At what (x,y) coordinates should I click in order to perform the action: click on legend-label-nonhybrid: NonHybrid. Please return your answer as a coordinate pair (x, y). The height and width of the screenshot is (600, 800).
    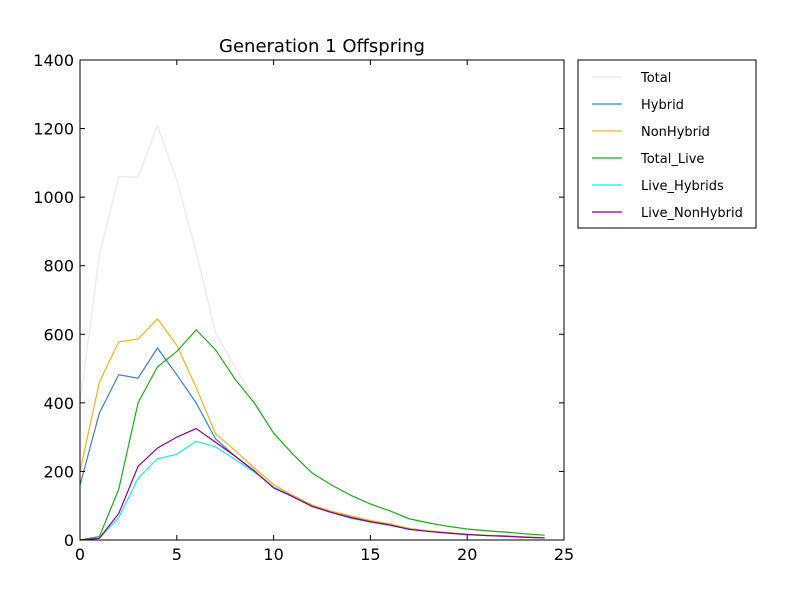
    Looking at the image, I should click on (675, 132).